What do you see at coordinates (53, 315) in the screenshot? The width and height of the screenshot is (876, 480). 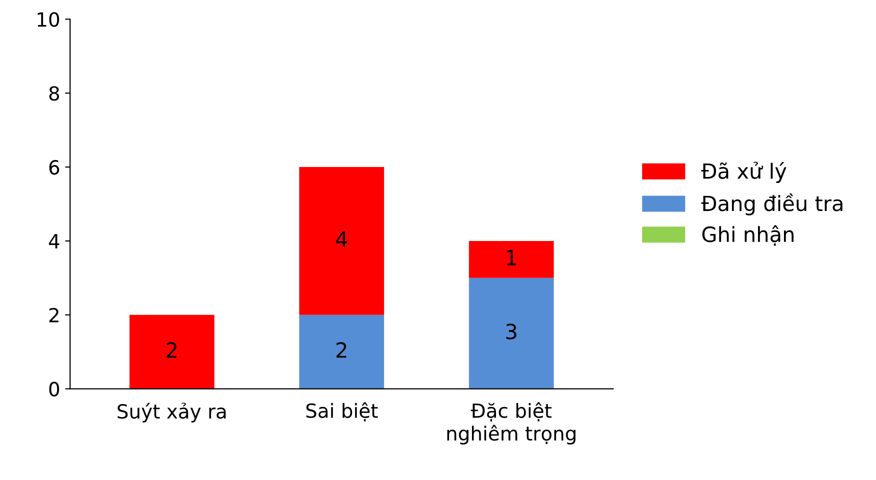 I see `y-tick-label: 2` at bounding box center [53, 315].